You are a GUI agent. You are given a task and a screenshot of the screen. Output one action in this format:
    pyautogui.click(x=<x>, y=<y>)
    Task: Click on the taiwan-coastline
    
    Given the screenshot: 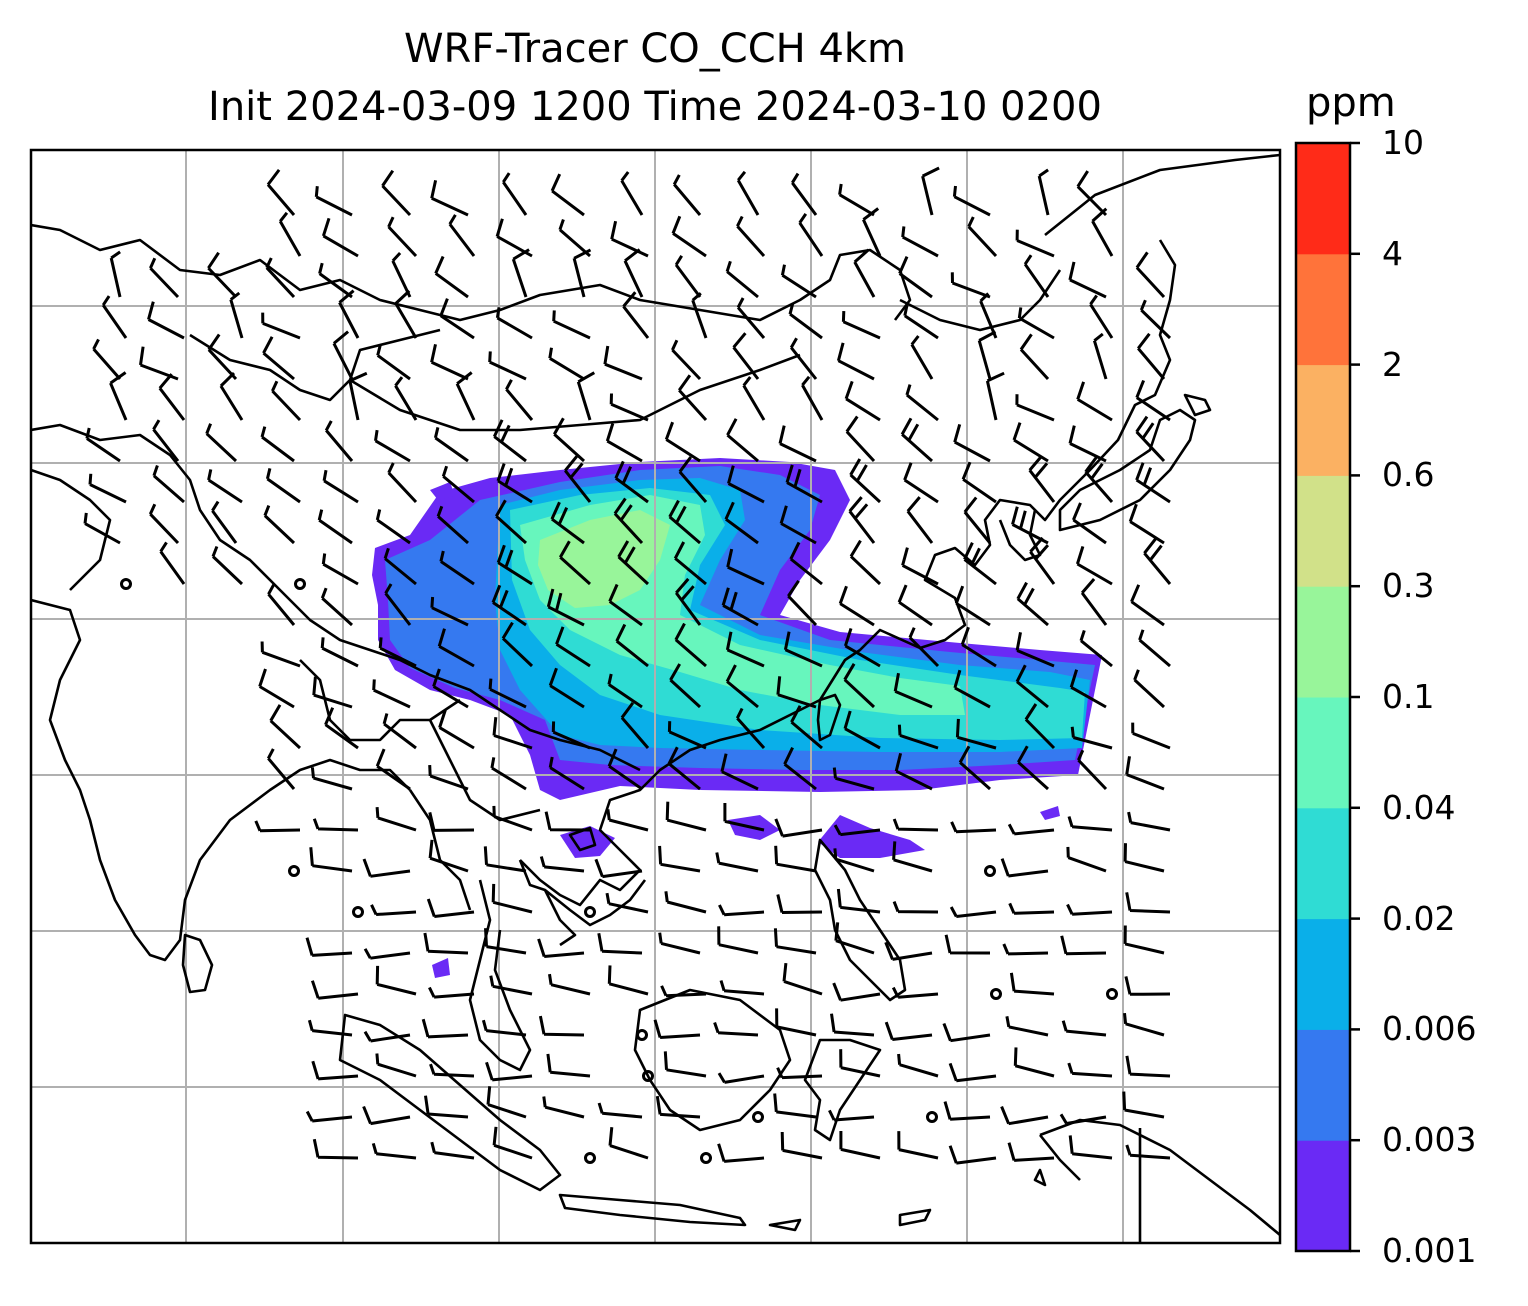 What is the action you would take?
    pyautogui.click(x=829, y=717)
    